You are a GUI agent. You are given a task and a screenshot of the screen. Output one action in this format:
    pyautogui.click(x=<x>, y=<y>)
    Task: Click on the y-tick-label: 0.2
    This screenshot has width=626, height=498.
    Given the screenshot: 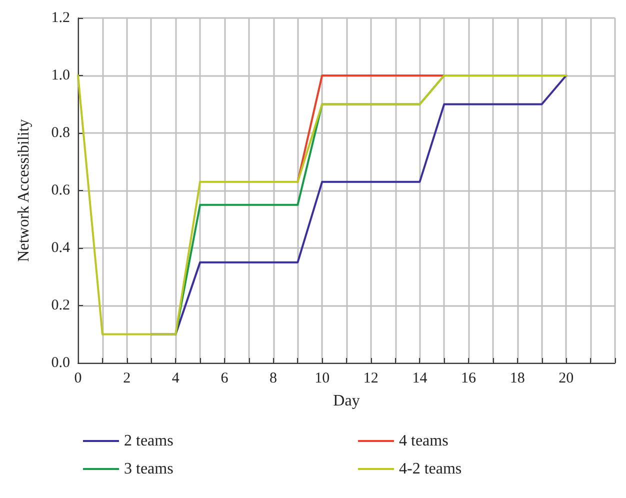 What is the action you would take?
    pyautogui.click(x=60, y=306)
    